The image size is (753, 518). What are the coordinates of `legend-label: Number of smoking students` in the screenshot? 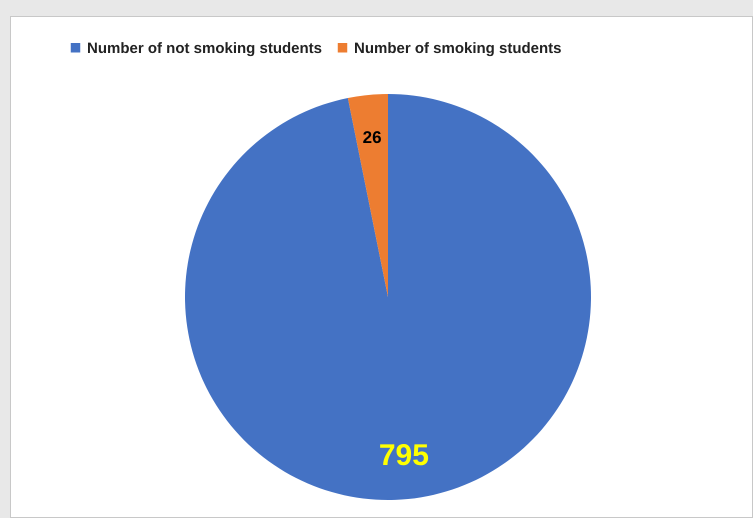 It's located at (458, 48).